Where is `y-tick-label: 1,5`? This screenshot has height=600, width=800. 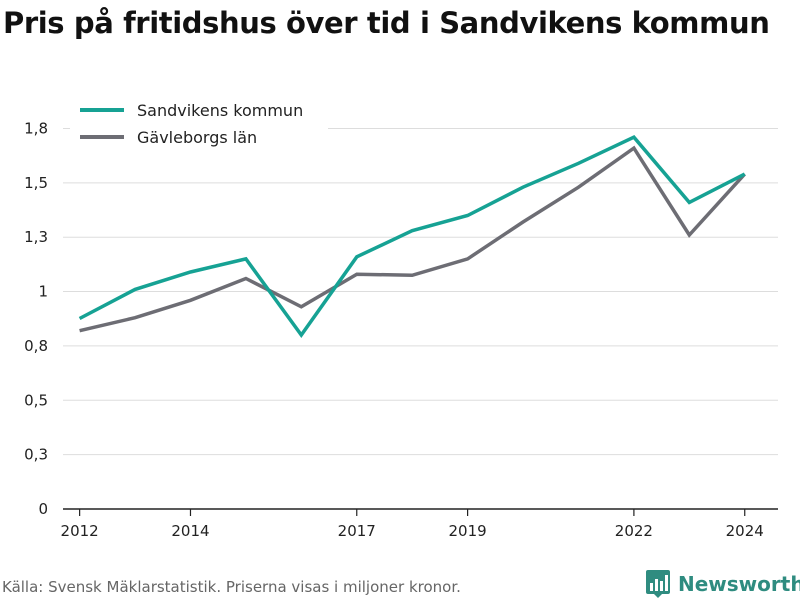
y-tick-label: 1,5 is located at coordinates (36, 183).